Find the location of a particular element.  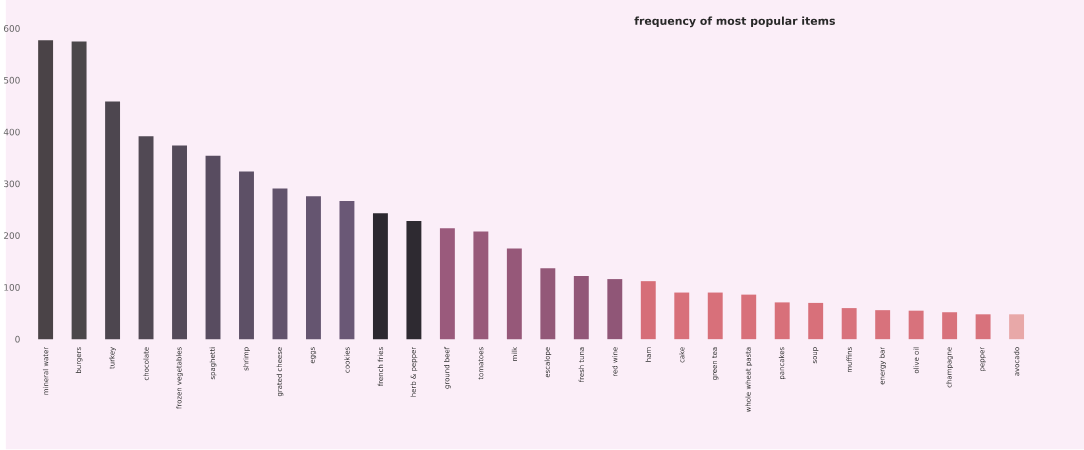

y-tick-label: 500 is located at coordinates (12, 80).